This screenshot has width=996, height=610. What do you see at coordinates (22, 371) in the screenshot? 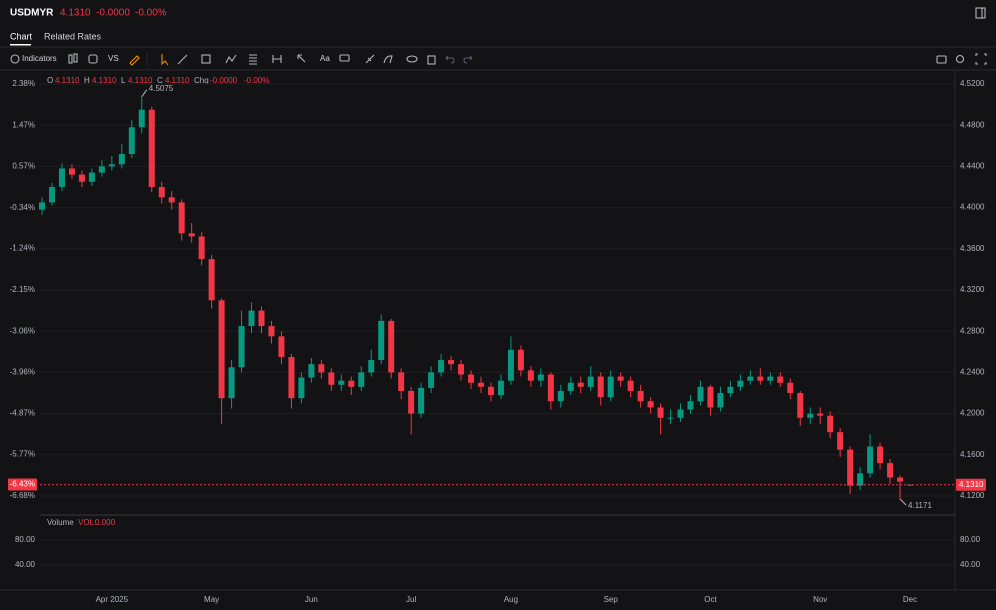
I see `y2-tick-label: -3.96%` at bounding box center [22, 371].